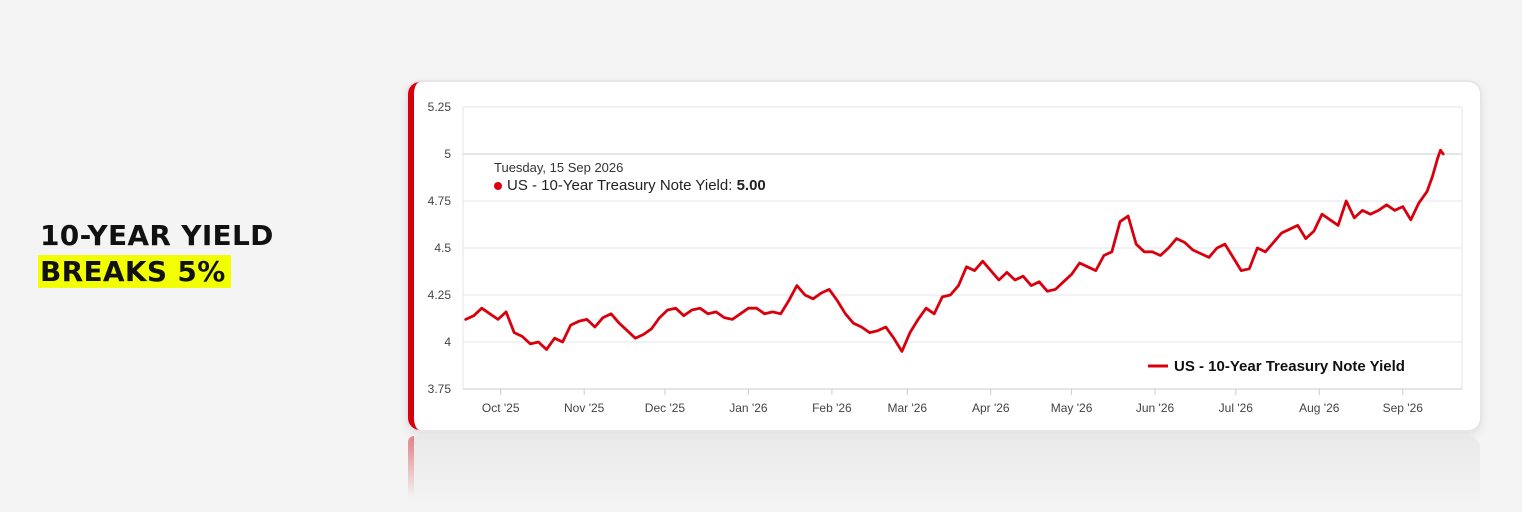 The width and height of the screenshot is (1522, 512). I want to click on y-tick-label-5: 4, so click(447, 342).